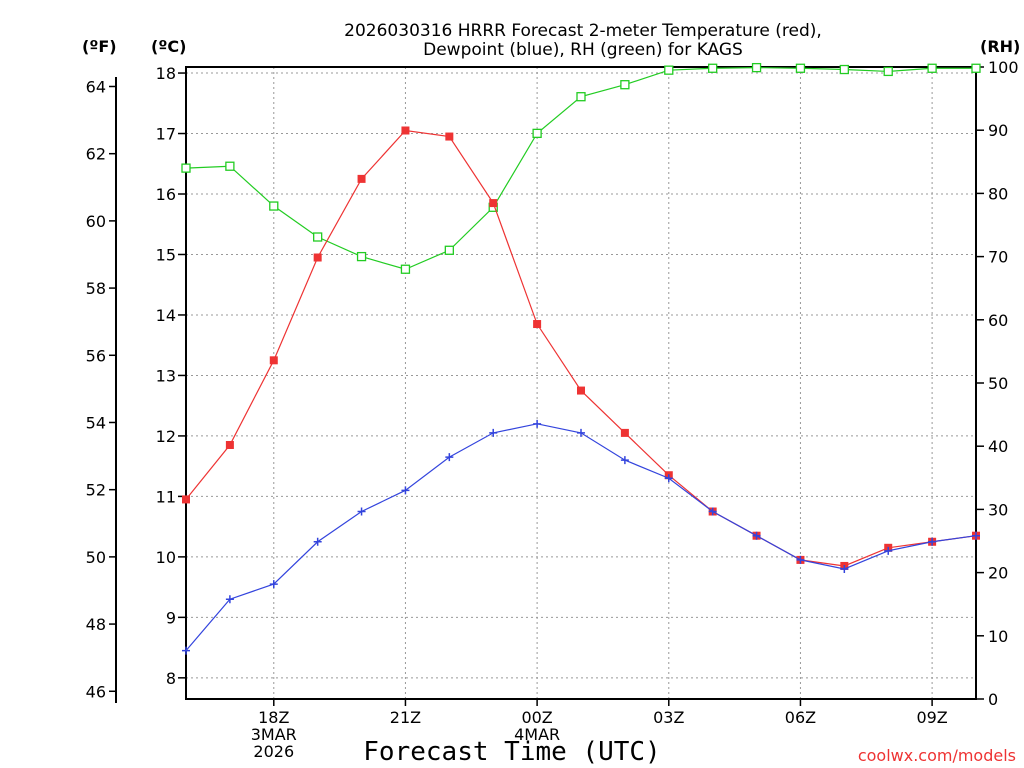 The image size is (1024, 768). What do you see at coordinates (166, 496) in the screenshot?
I see `celsius-tick-label: 11` at bounding box center [166, 496].